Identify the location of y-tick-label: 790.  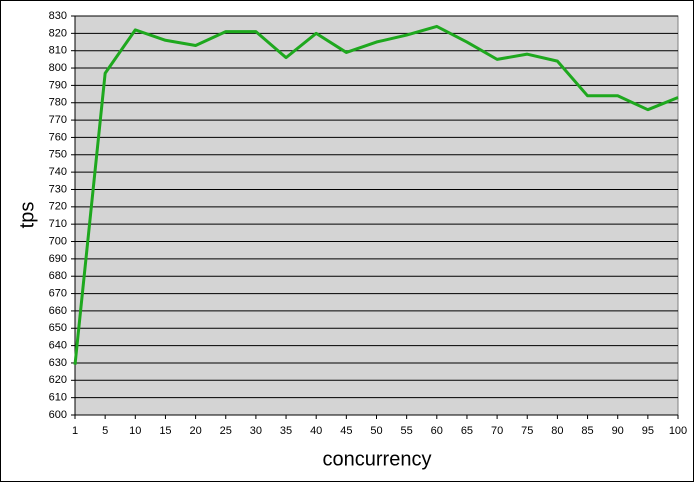
(58, 85).